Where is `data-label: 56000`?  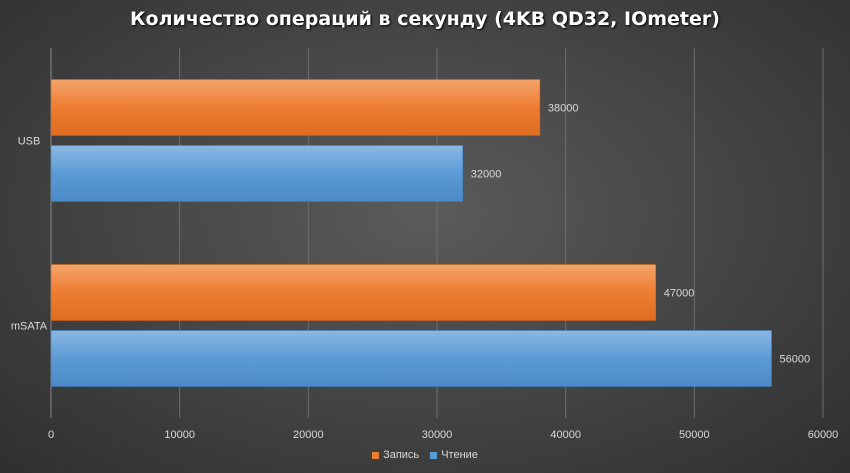 data-label: 56000 is located at coordinates (795, 360).